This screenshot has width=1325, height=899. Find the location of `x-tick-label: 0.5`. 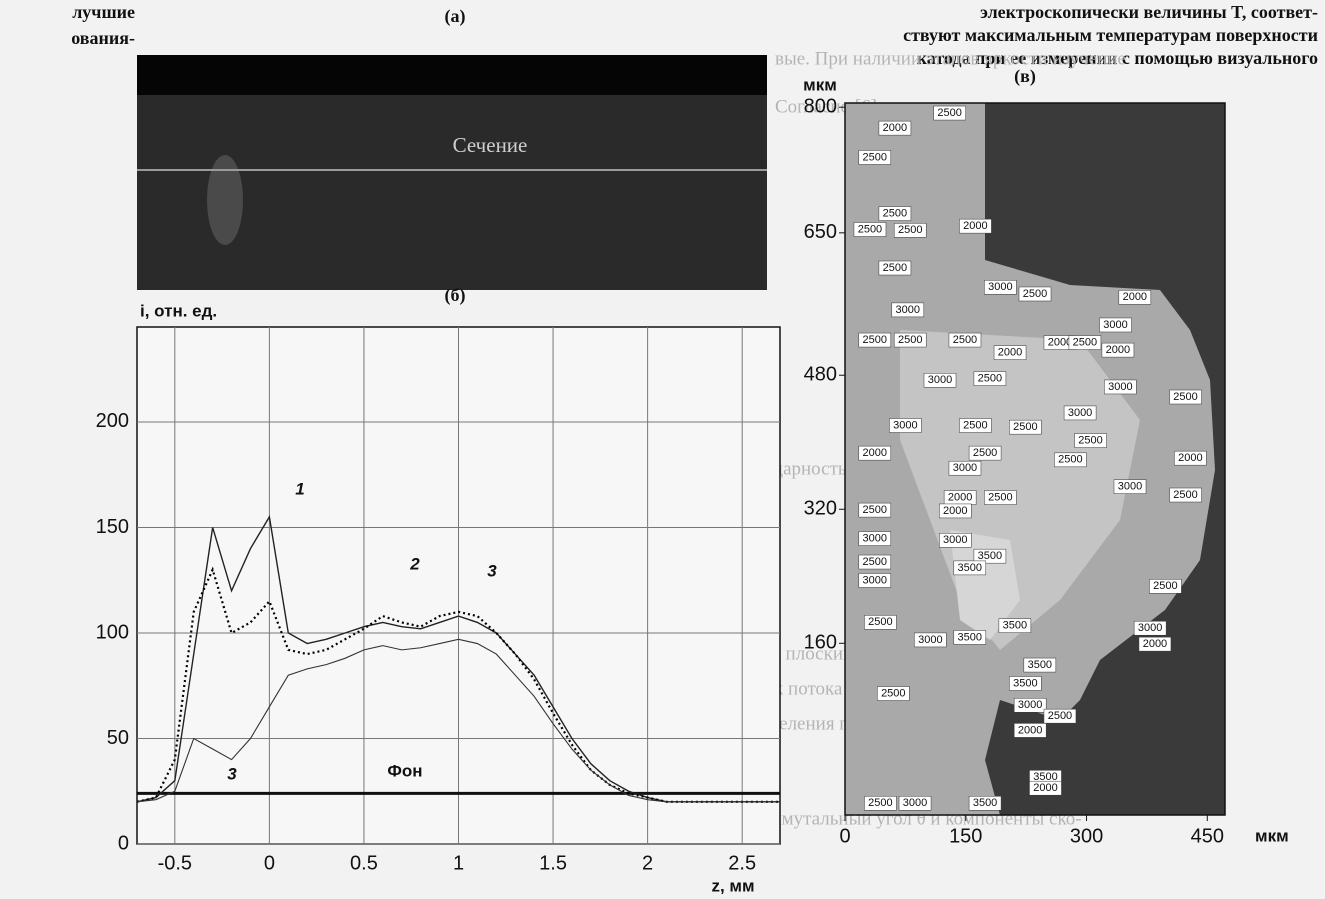

x-tick-label: 0.5 is located at coordinates (364, 863).